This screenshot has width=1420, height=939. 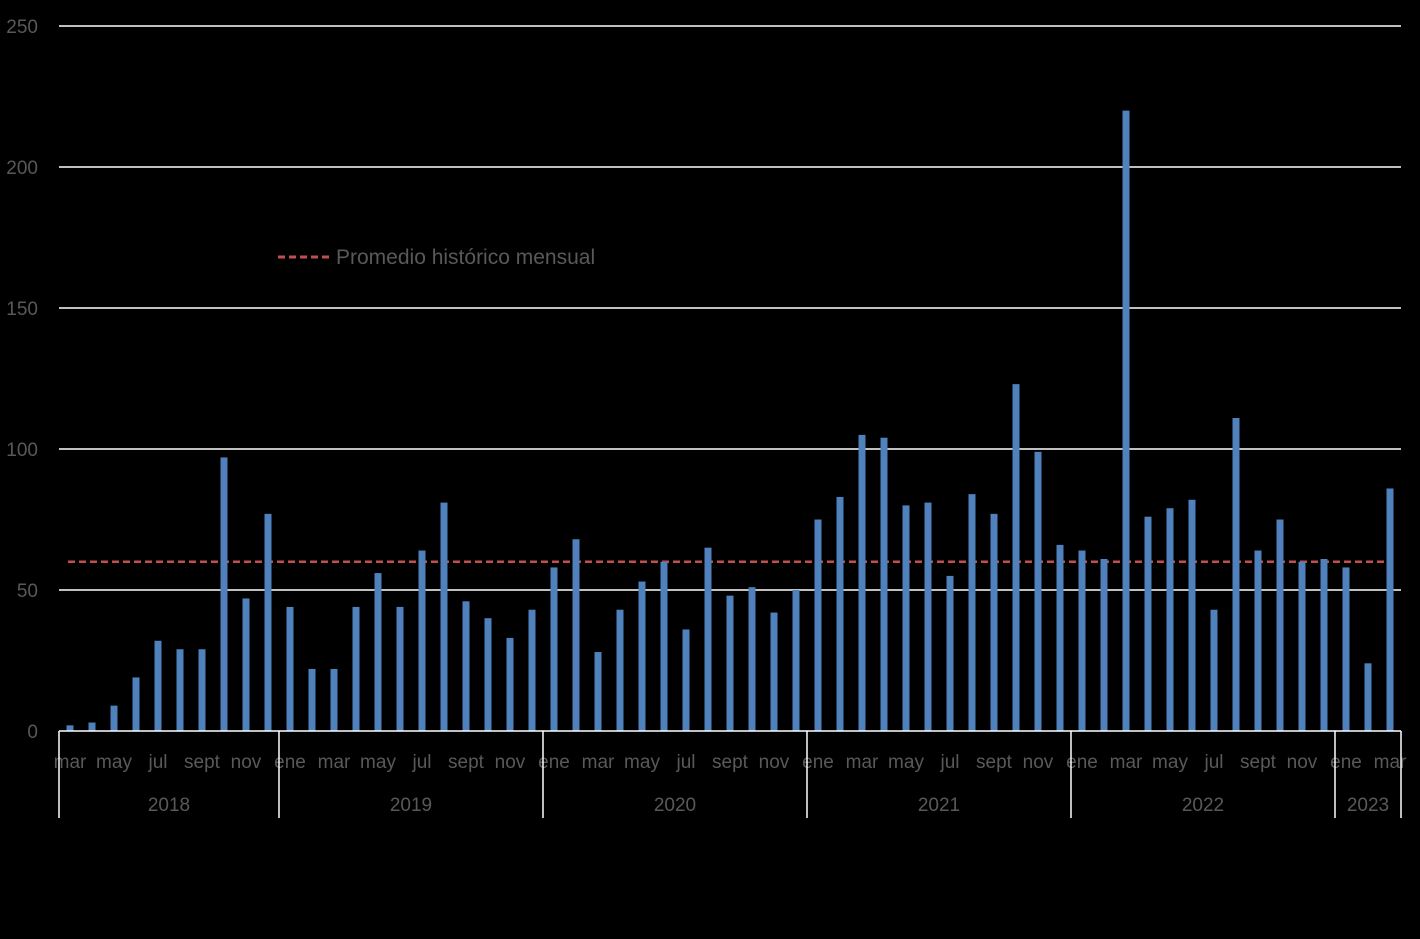 I want to click on y-tick-label: 50, so click(x=27, y=591).